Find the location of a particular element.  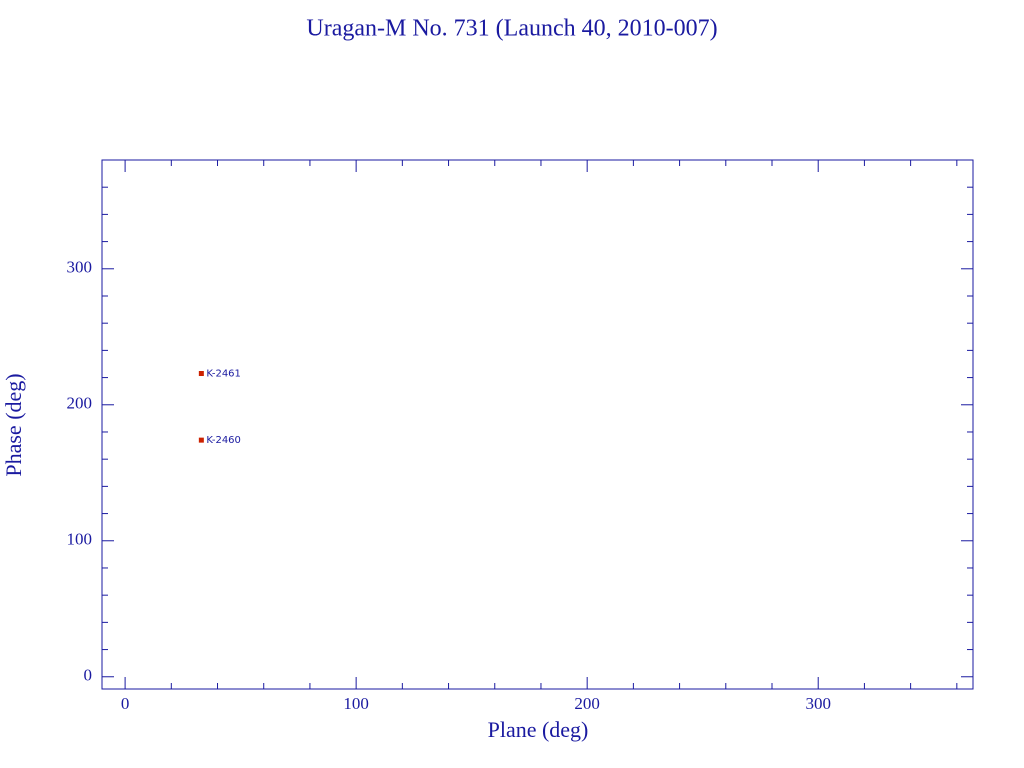

x-tick-label: 0 is located at coordinates (125, 703).